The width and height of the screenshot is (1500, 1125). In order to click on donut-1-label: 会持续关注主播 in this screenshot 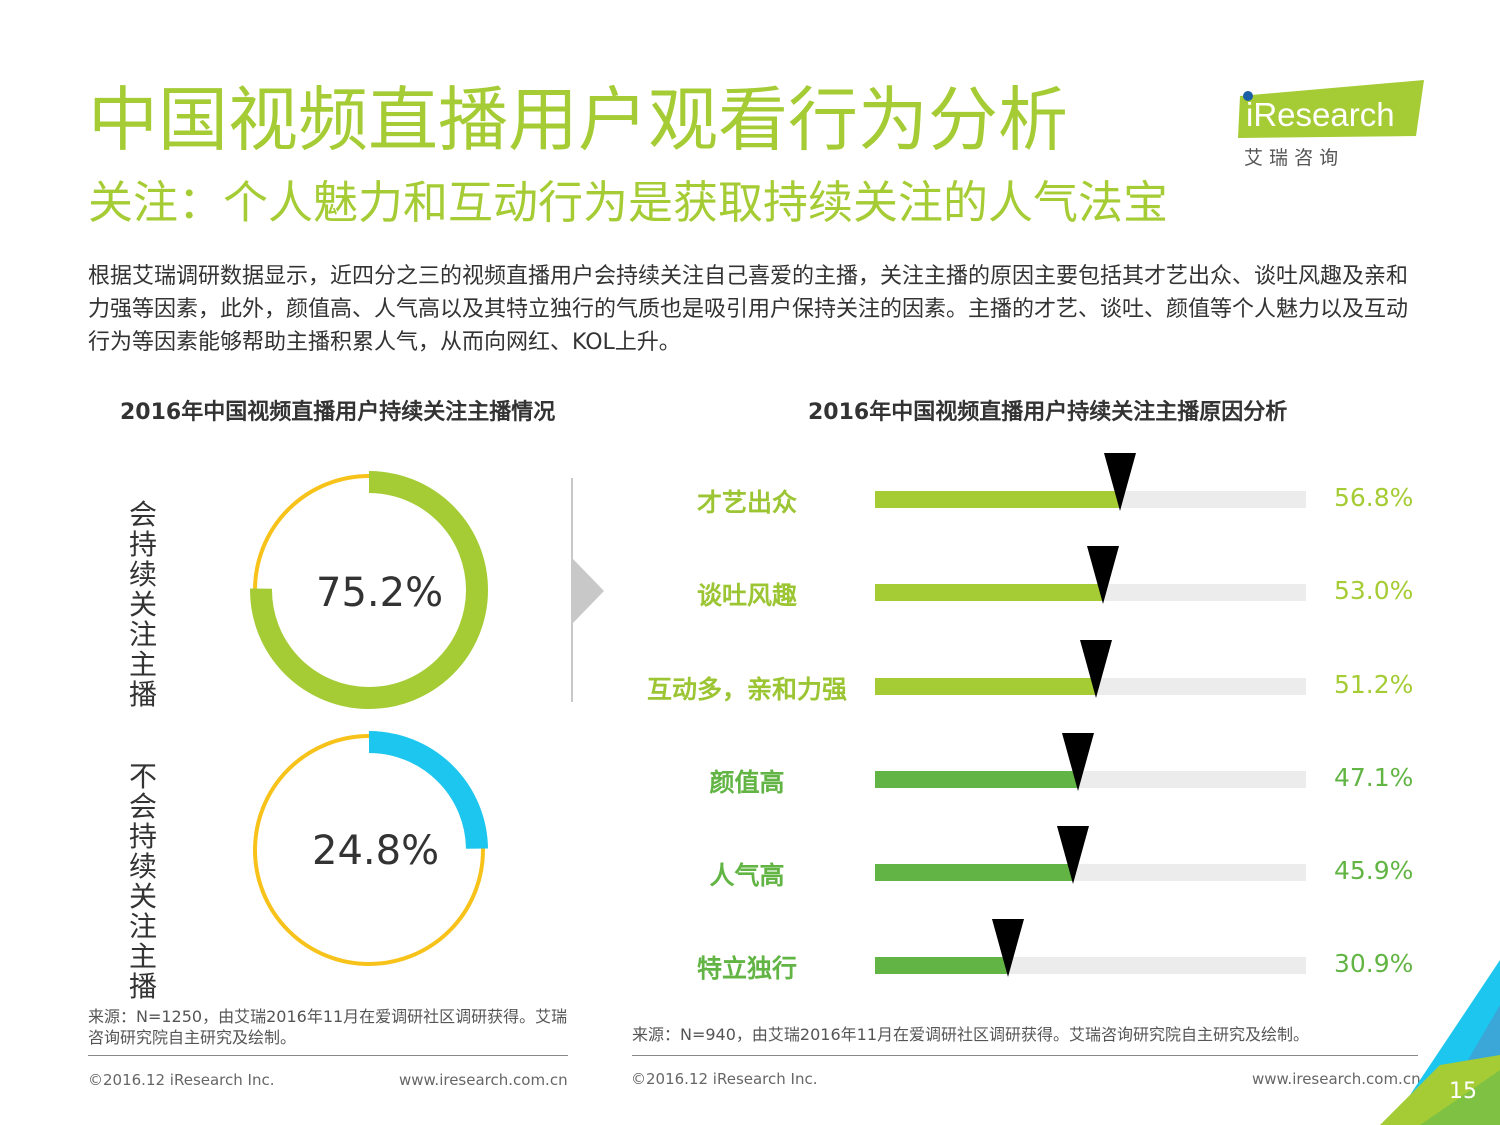, I will do `click(142, 604)`.